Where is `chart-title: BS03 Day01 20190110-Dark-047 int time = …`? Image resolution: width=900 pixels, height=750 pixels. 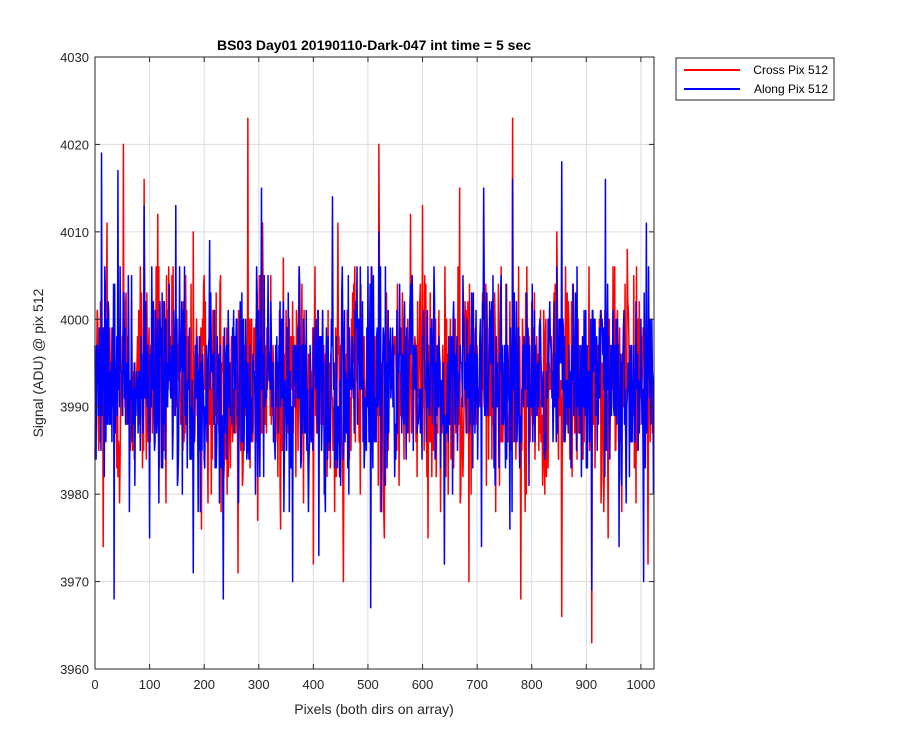
chart-title: BS03 Day01 20190110-Dark-047 int time = … is located at coordinates (374, 45).